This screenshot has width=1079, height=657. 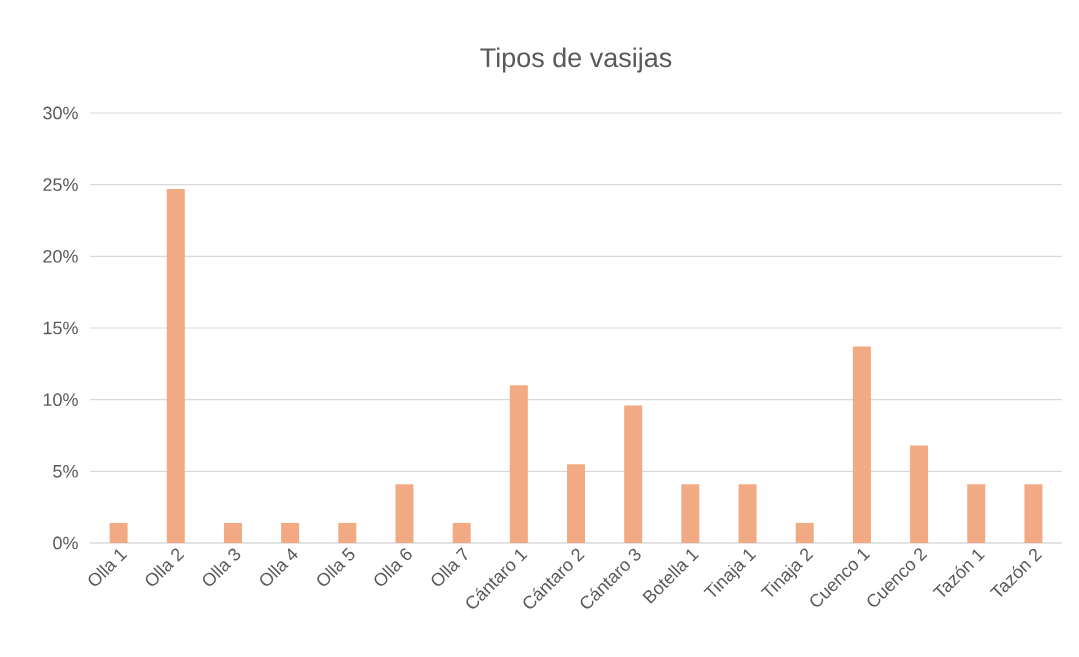 What do you see at coordinates (336, 566) in the screenshot?
I see `x-tick-label: Olla 5` at bounding box center [336, 566].